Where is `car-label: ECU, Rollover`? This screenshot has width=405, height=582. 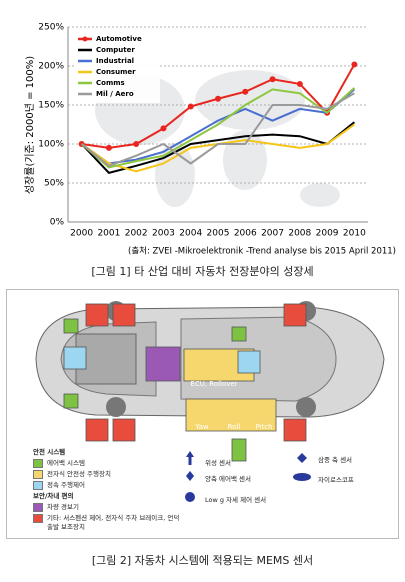
car-label: ECU, Rollover is located at coordinates (213, 384).